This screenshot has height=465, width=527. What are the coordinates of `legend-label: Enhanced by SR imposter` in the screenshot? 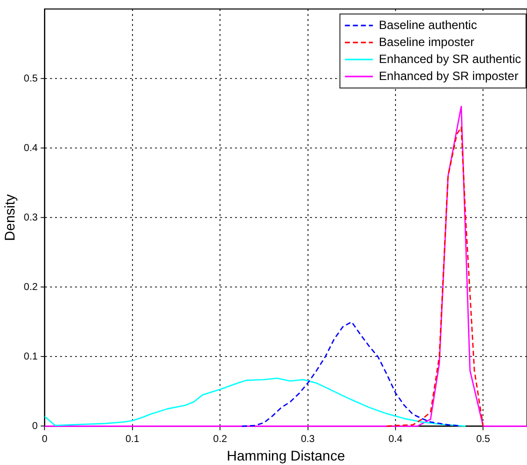 It's located at (448, 75).